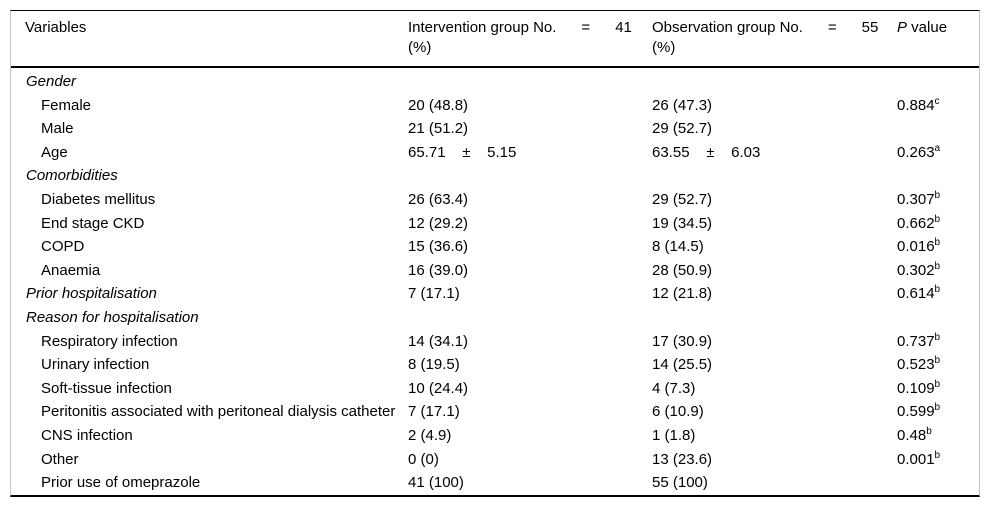  Describe the element at coordinates (438, 129) in the screenshot. I see `intervention-value: 21 (51.2)` at that location.